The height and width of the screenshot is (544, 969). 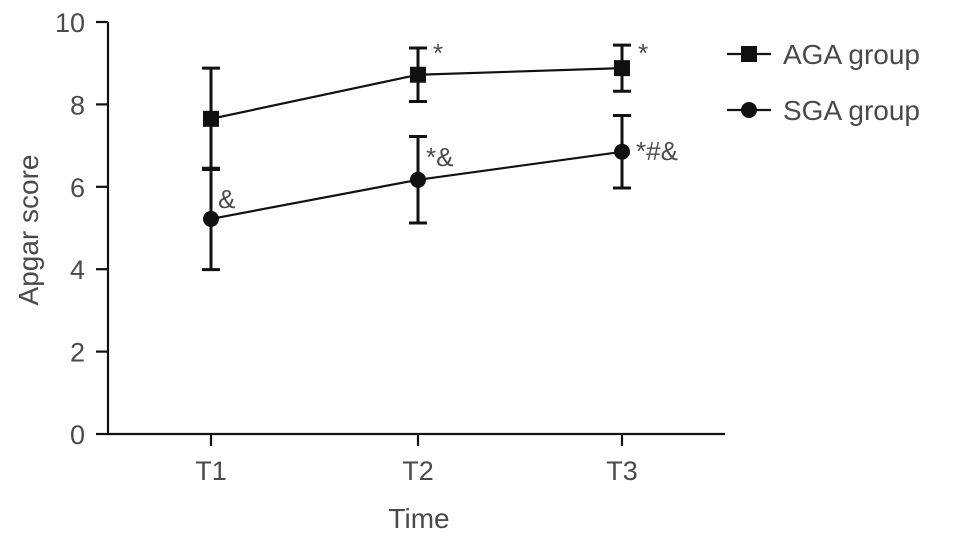 What do you see at coordinates (425, 104) in the screenshot?
I see `series-aga-group: * *` at bounding box center [425, 104].